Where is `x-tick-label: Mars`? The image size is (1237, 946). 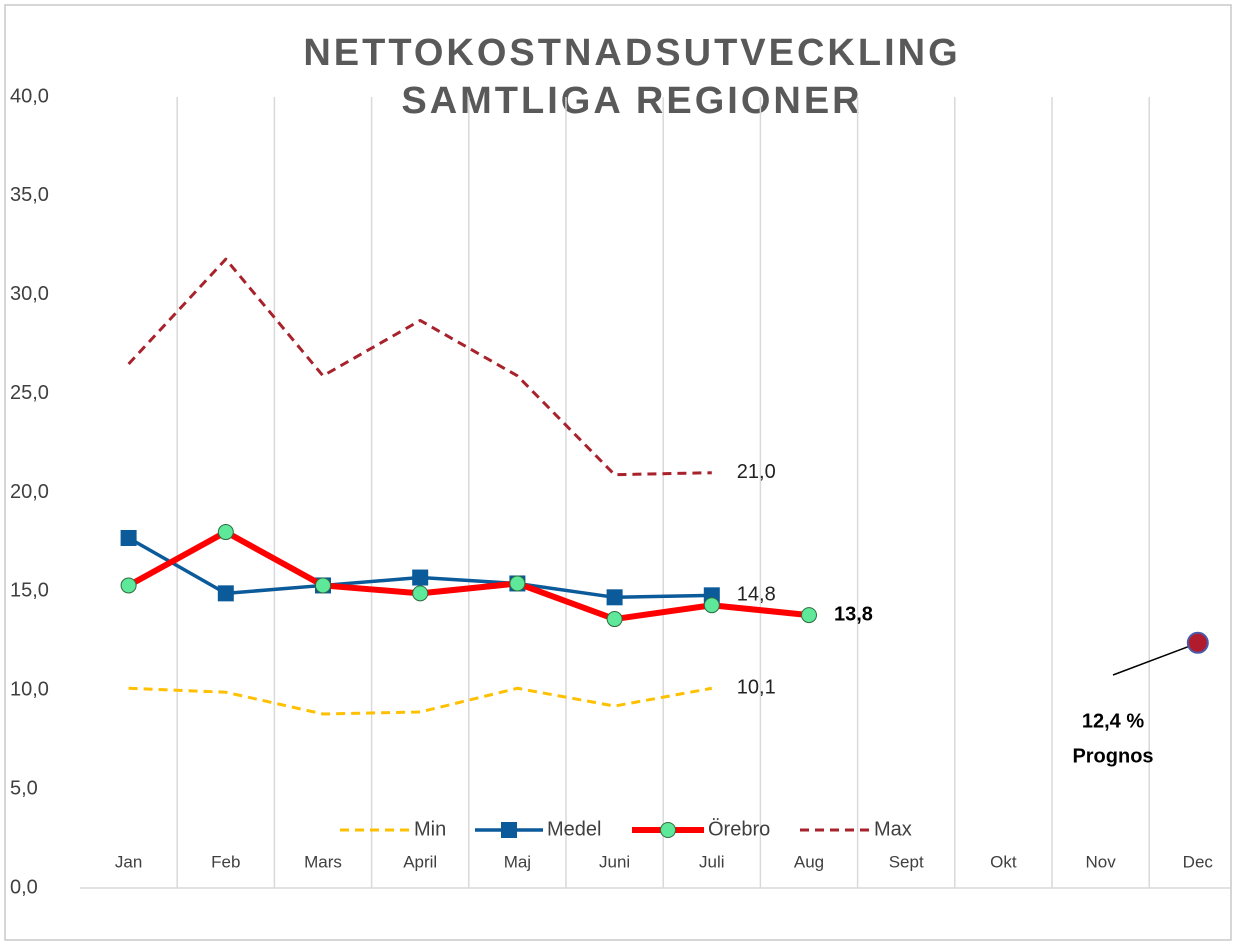
x-tick-label: Mars is located at coordinates (323, 861).